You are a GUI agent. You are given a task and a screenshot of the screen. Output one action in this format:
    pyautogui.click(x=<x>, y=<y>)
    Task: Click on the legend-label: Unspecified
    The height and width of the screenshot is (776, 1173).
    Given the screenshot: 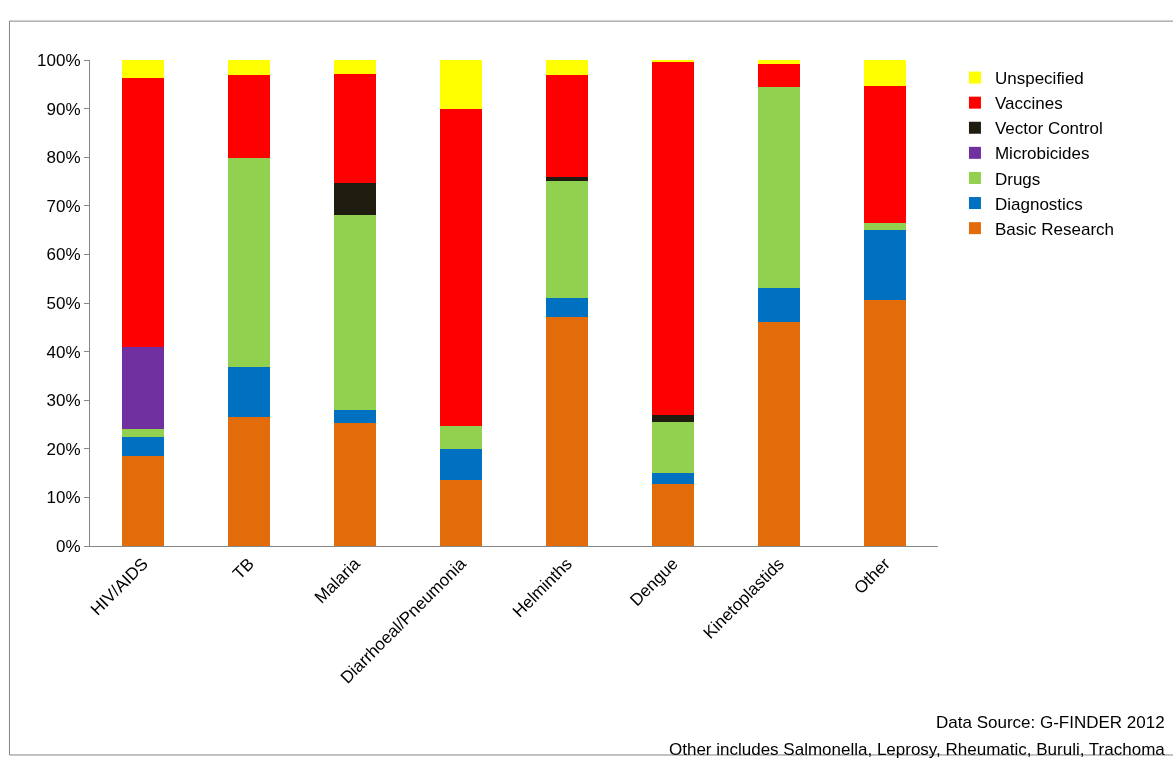 What is the action you would take?
    pyautogui.click(x=1039, y=79)
    